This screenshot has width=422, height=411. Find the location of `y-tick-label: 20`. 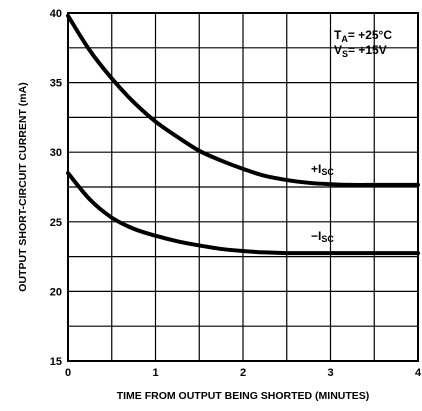

y-tick-label: 20 is located at coordinates (56, 292).